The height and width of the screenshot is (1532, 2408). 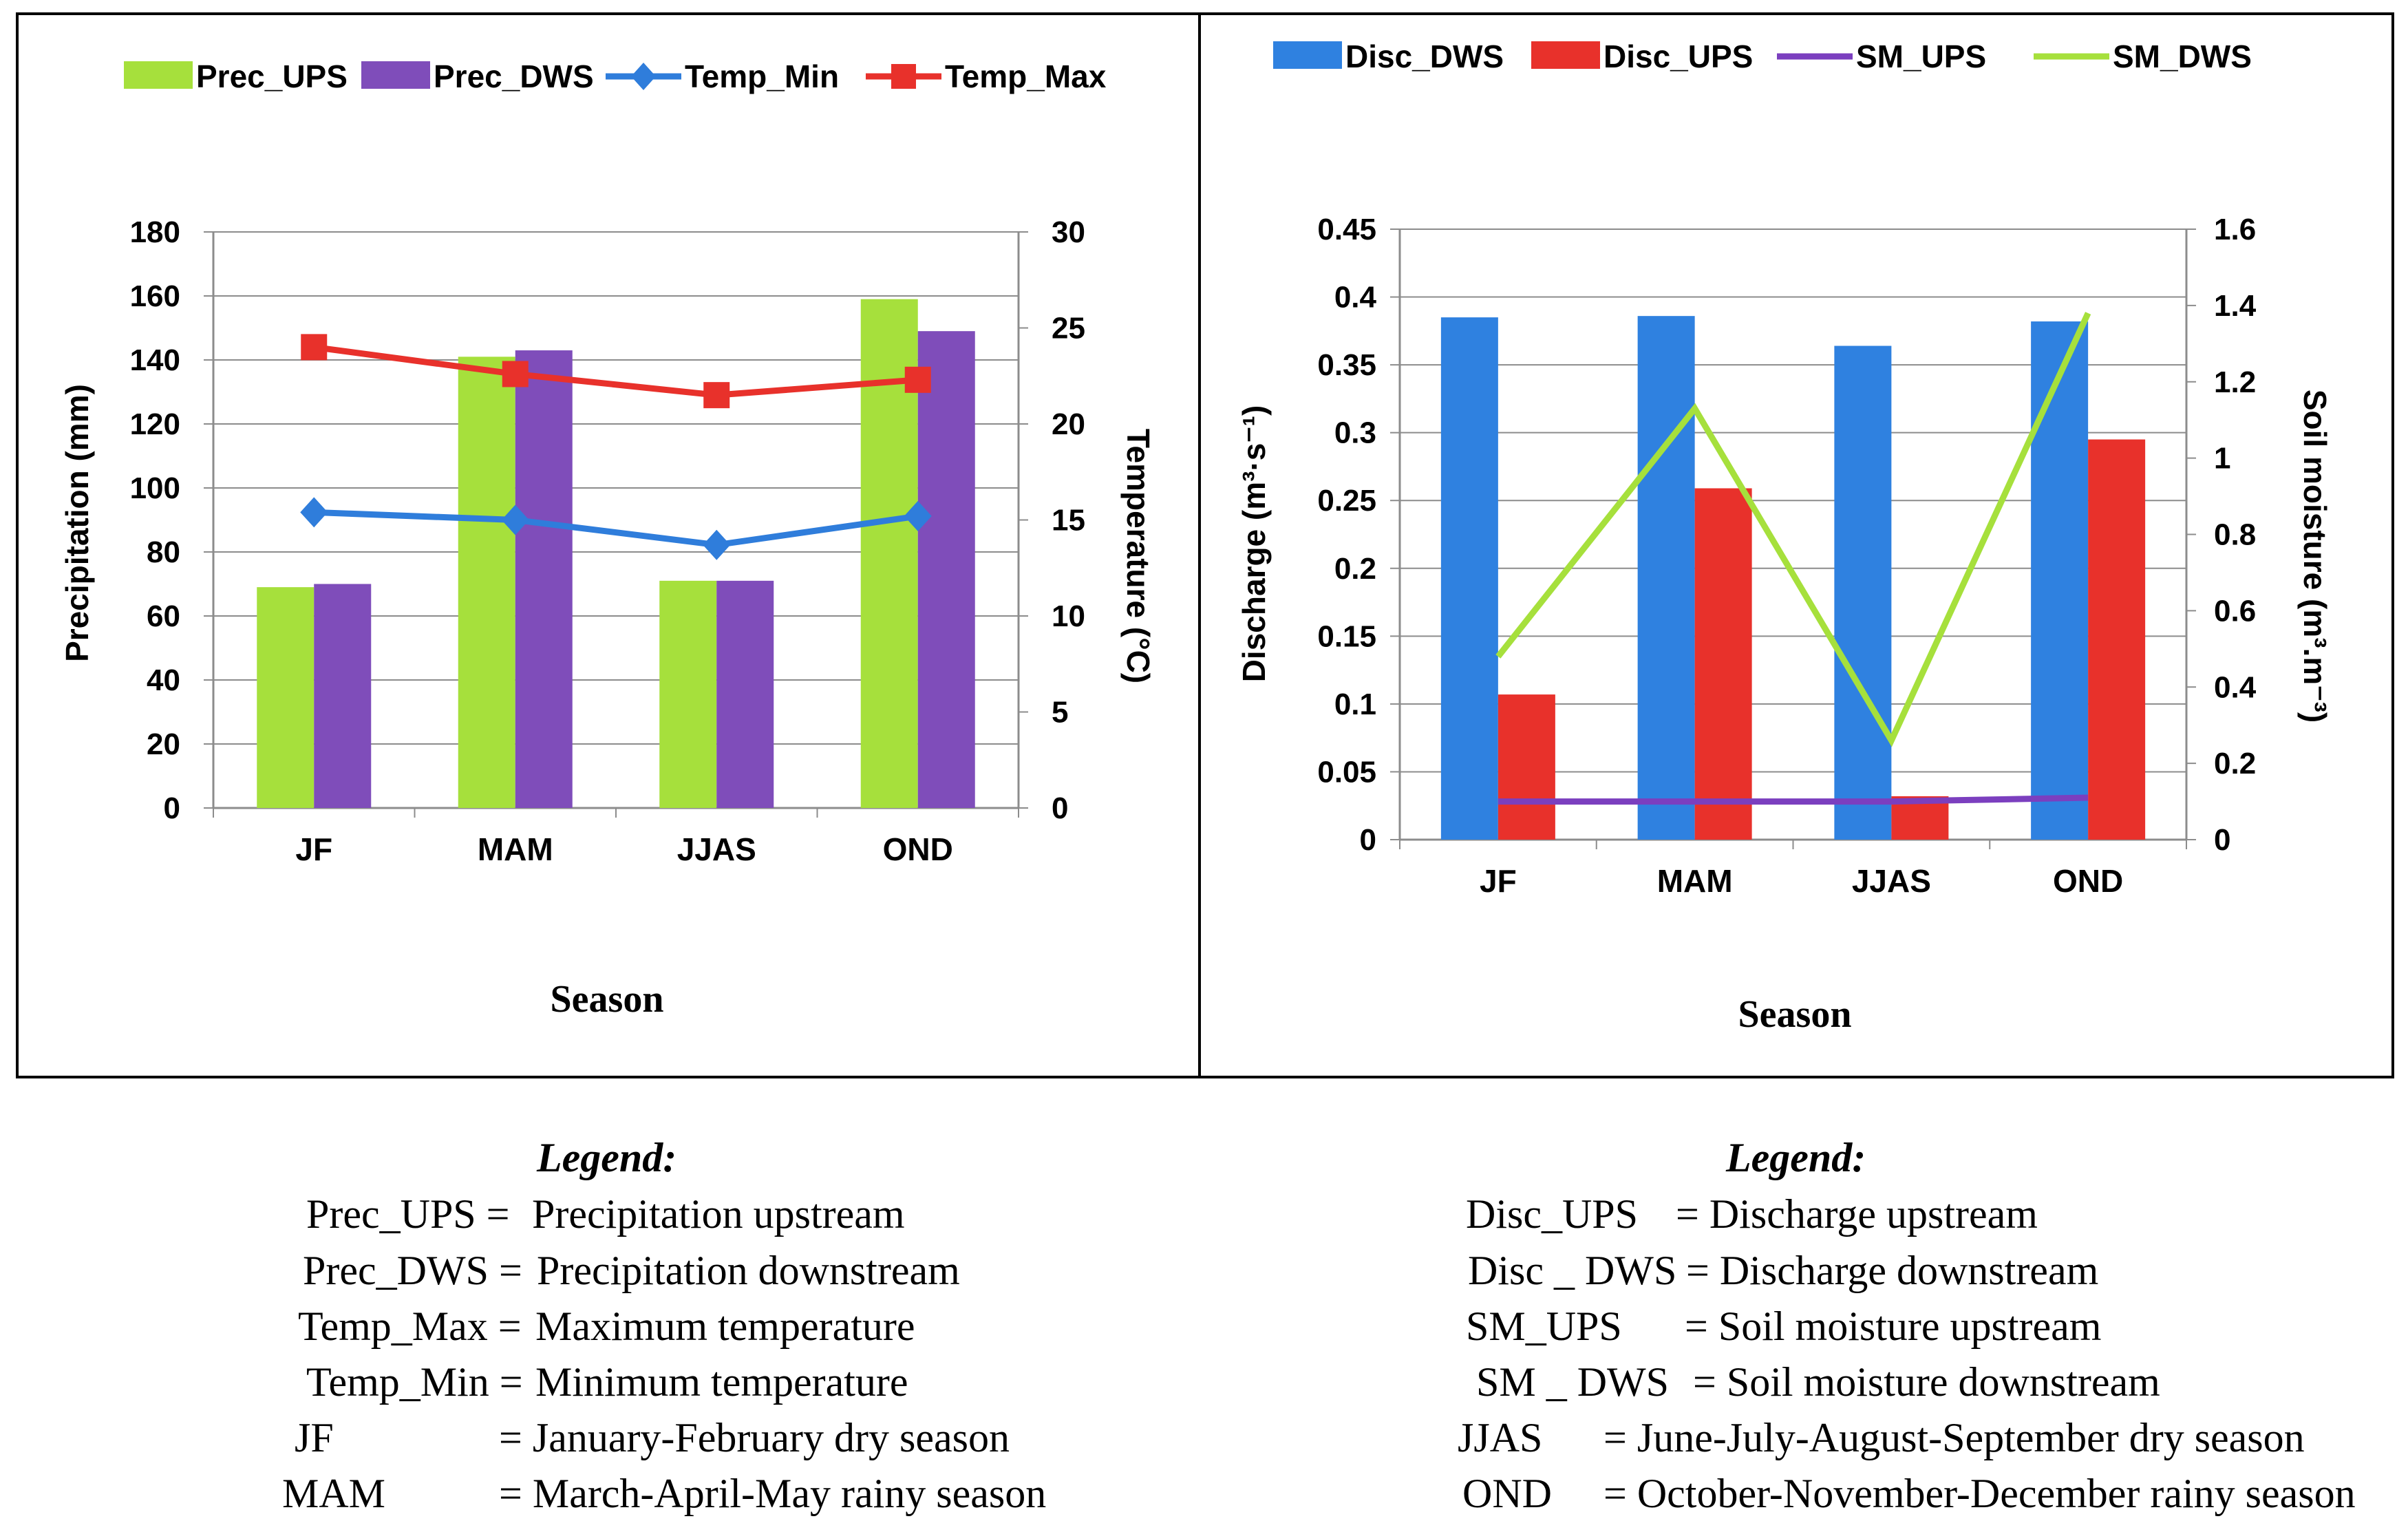 What do you see at coordinates (1857, 1214) in the screenshot?
I see `notes-desc: = Discharge upstream` at bounding box center [1857, 1214].